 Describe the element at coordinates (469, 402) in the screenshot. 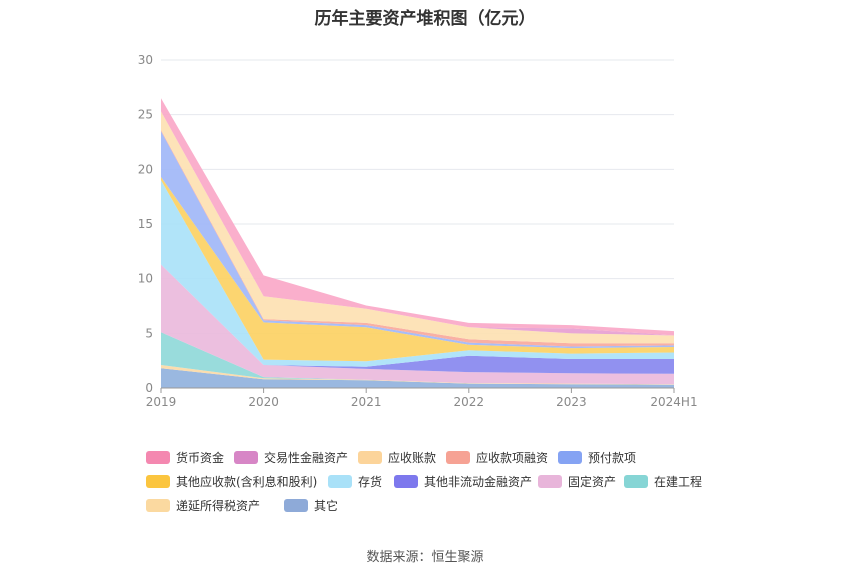

I see `x-tick-label: 2022` at that location.